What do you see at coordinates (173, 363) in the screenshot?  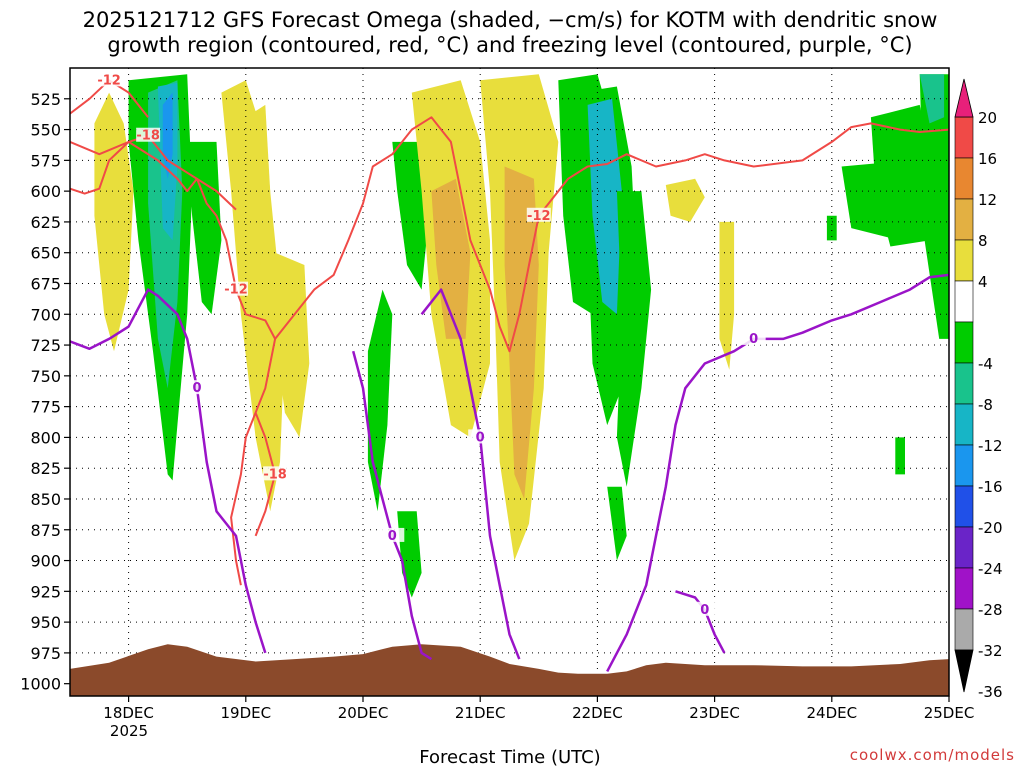 I see `contour-dgz-left-boundary` at bounding box center [173, 363].